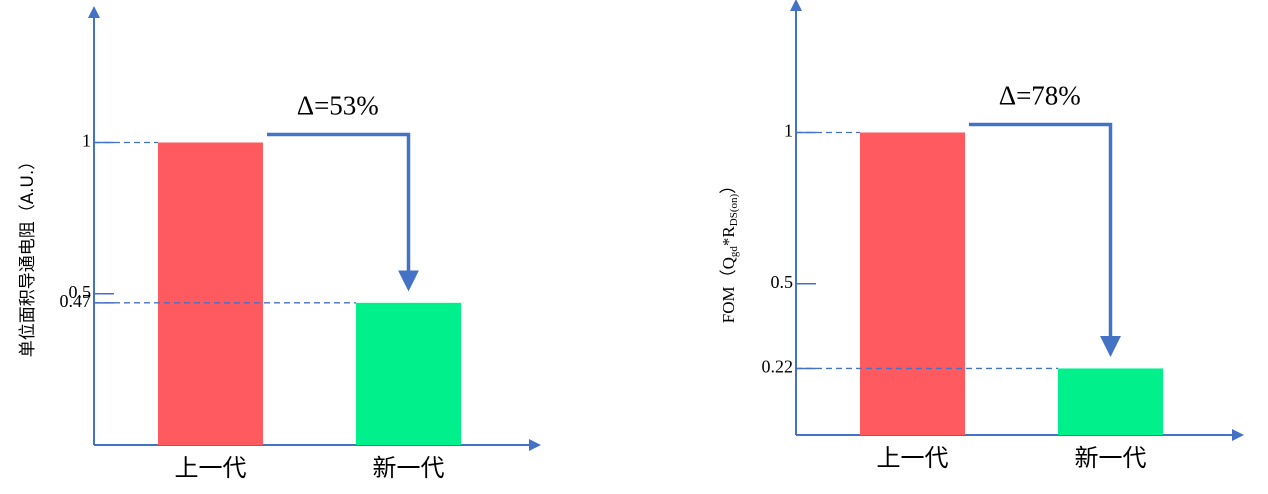 This screenshot has width=1268, height=494. Describe the element at coordinates (338, 106) in the screenshot. I see `annotation: Δ=53%` at that location.